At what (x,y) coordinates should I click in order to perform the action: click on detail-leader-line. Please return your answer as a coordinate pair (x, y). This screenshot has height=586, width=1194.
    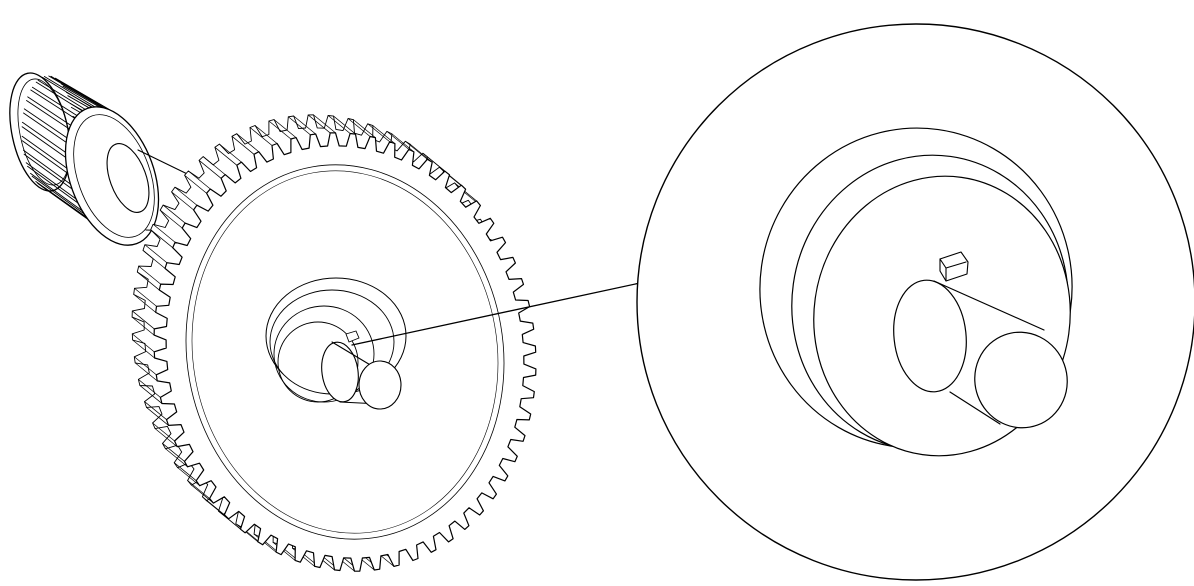
    Looking at the image, I should click on (496, 314).